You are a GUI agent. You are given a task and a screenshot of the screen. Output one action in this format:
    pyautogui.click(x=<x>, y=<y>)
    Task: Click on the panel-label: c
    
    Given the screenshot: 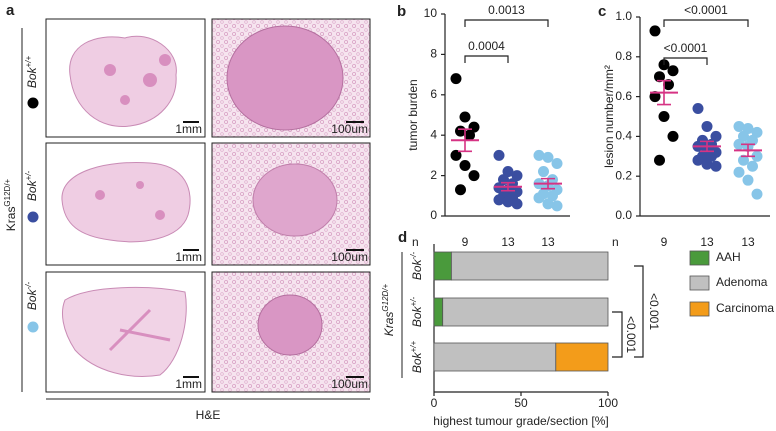 What is the action you would take?
    pyautogui.click(x=602, y=11)
    